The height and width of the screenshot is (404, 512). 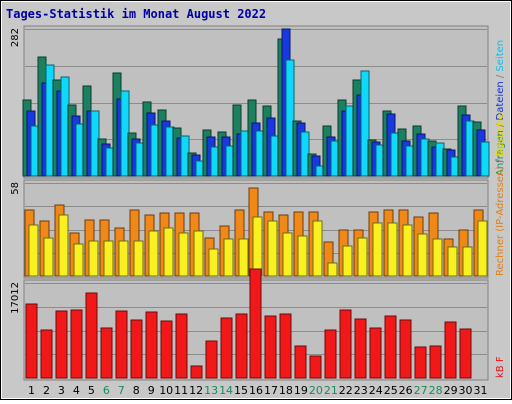 What do you see at coordinates (500, 221) in the screenshot?
I see `legend-entry: Rechner (IP-Adressen)` at bounding box center [500, 221].